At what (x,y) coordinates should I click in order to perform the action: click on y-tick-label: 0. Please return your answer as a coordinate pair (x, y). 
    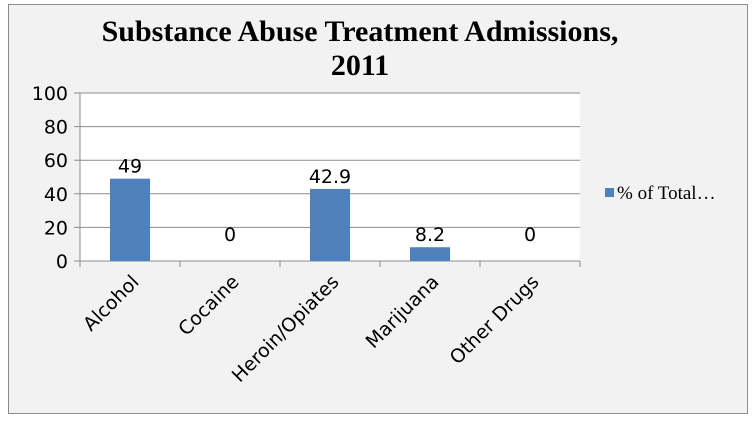
    Looking at the image, I should click on (62, 262).